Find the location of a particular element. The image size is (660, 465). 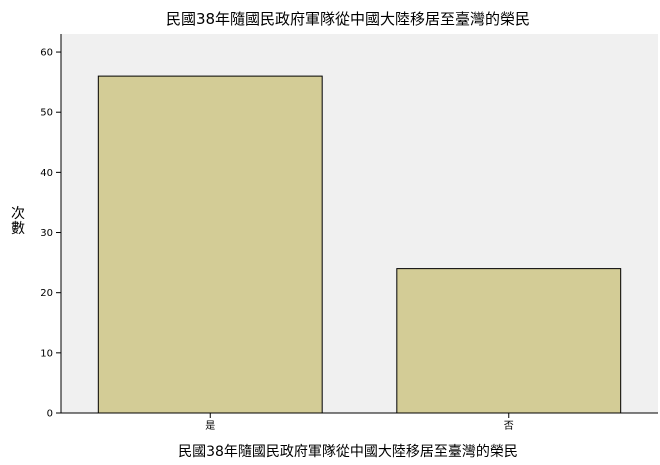

y-tick-label: 60 is located at coordinates (46, 53).